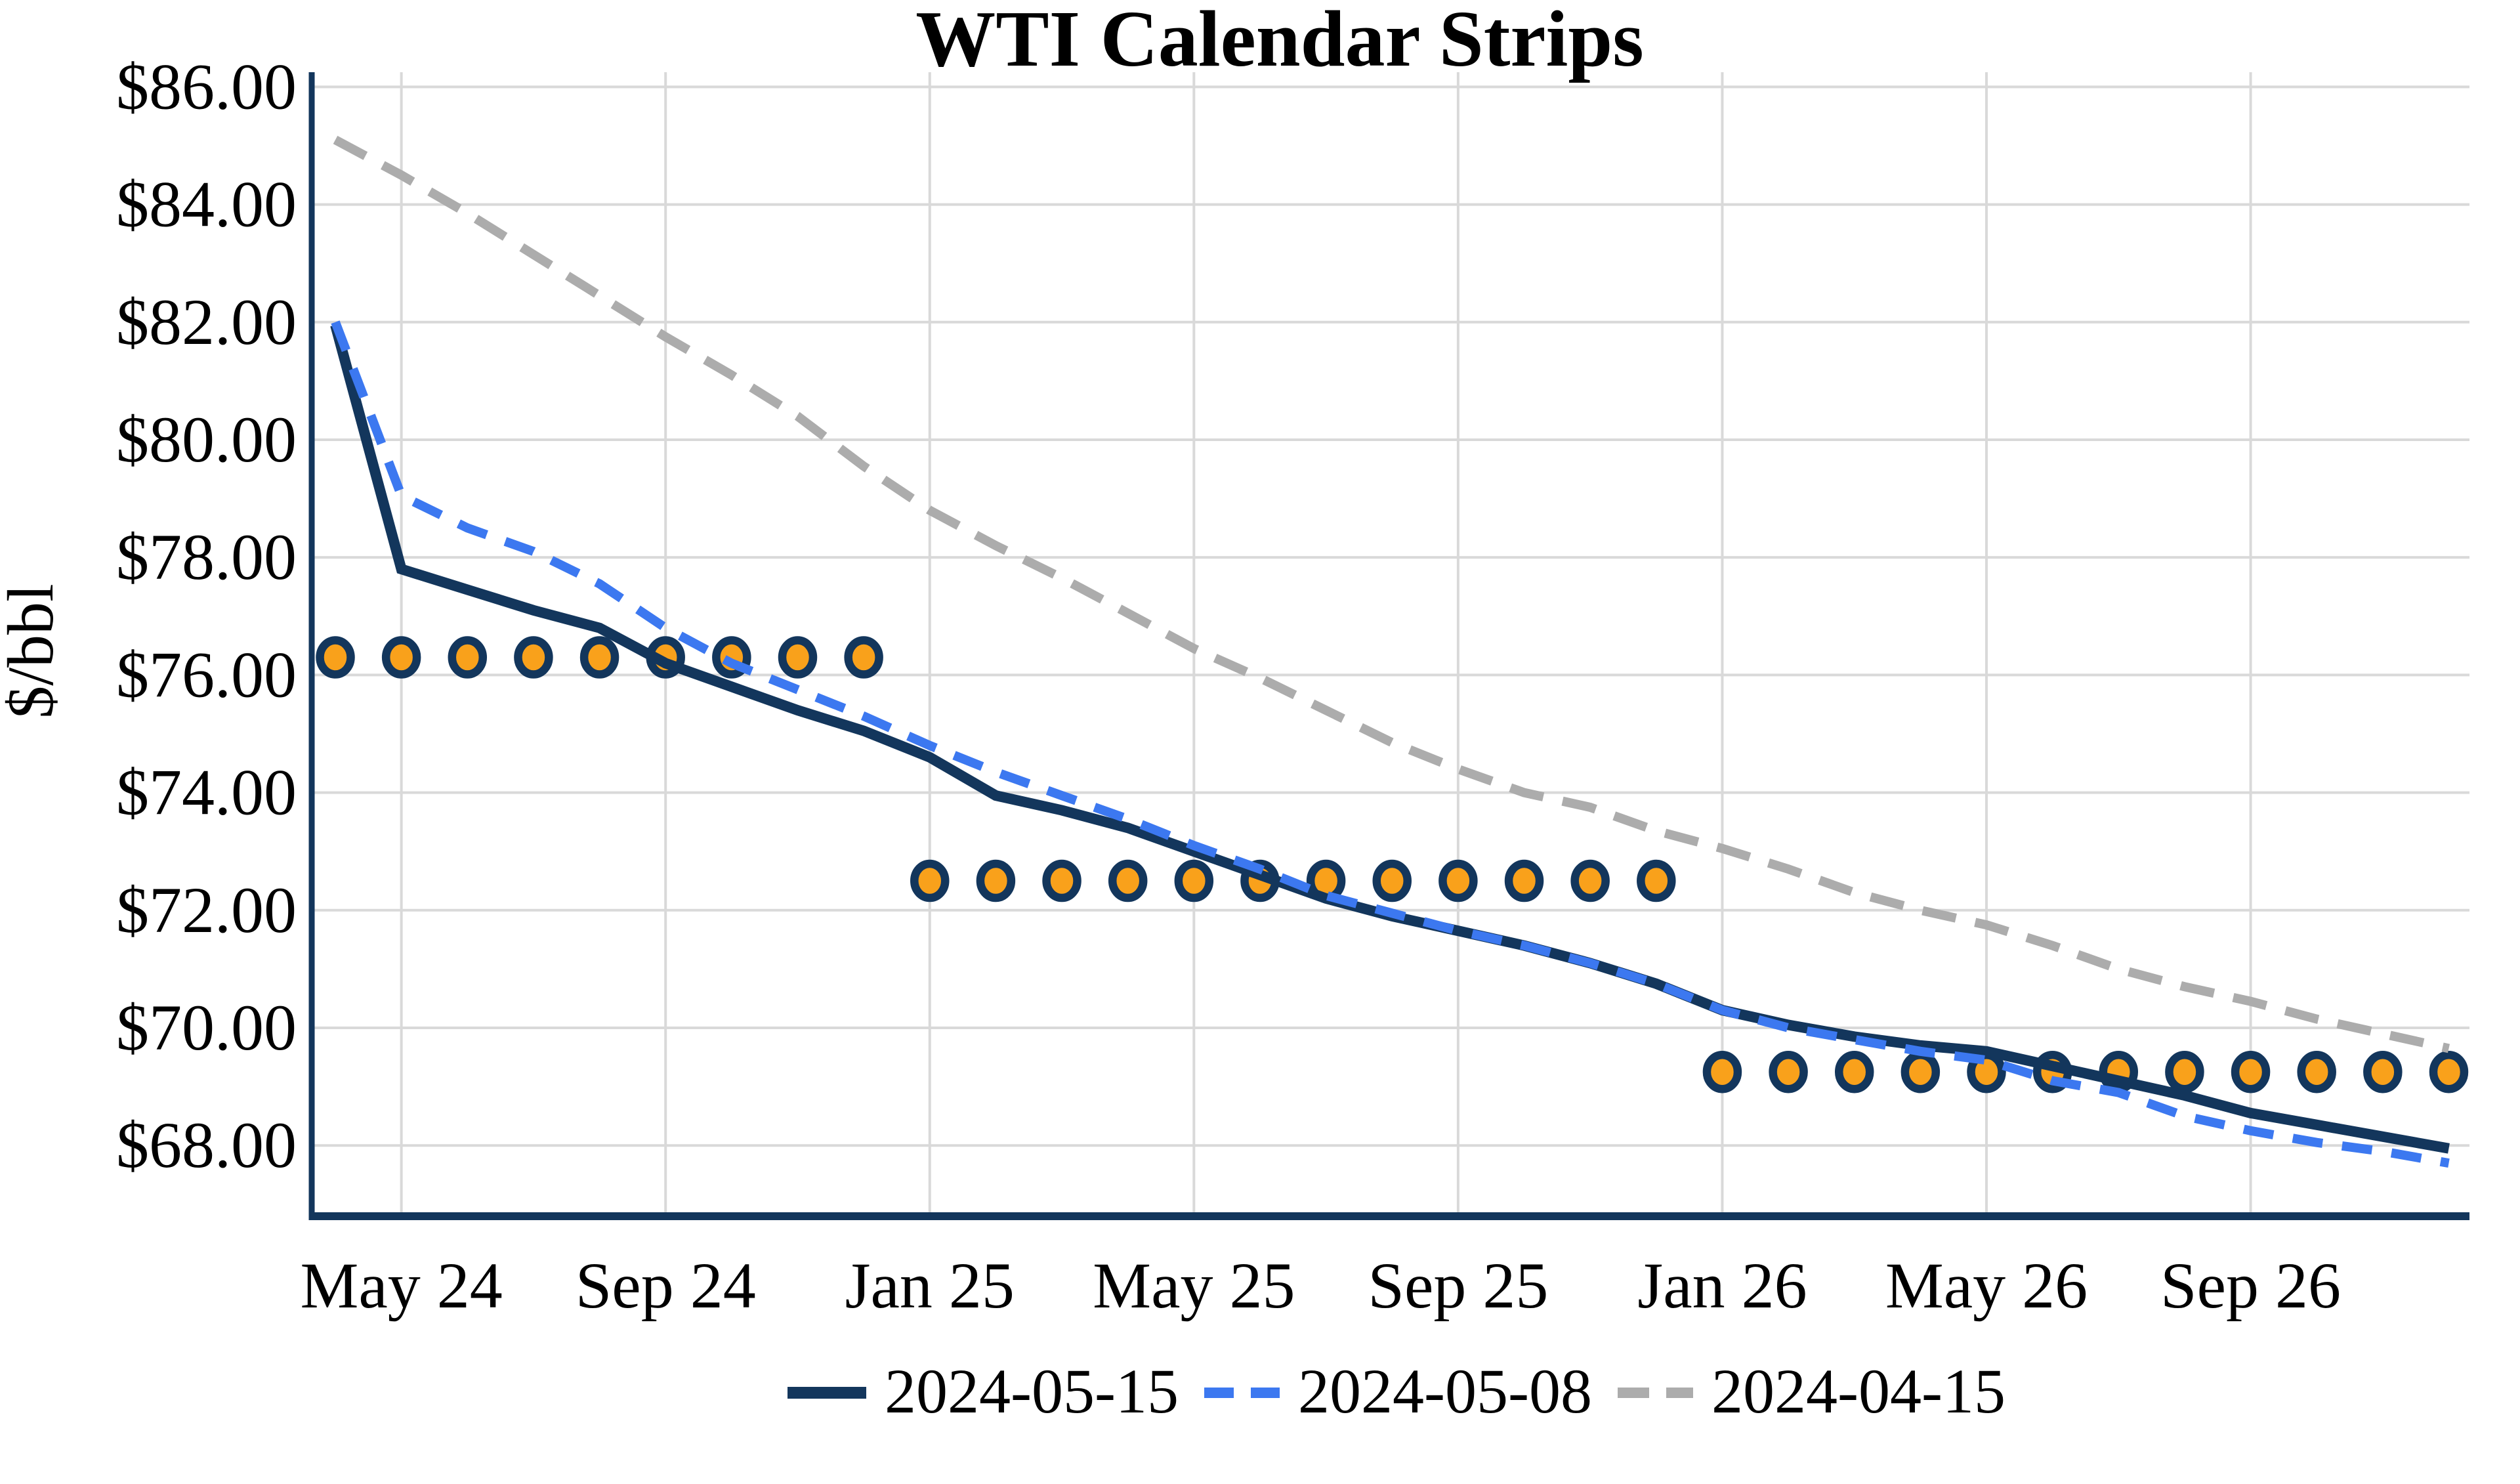  I want to click on y-tick-label: $80.00, so click(206, 440).